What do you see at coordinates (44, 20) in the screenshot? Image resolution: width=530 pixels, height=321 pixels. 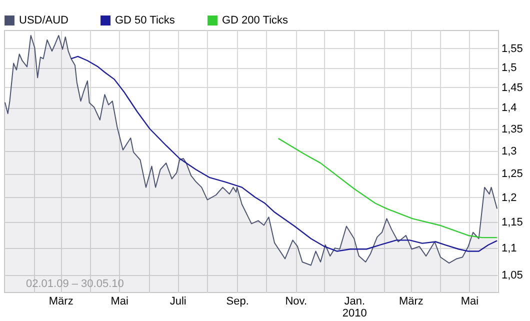 I see `legend-label: USD/AUD` at bounding box center [44, 20].